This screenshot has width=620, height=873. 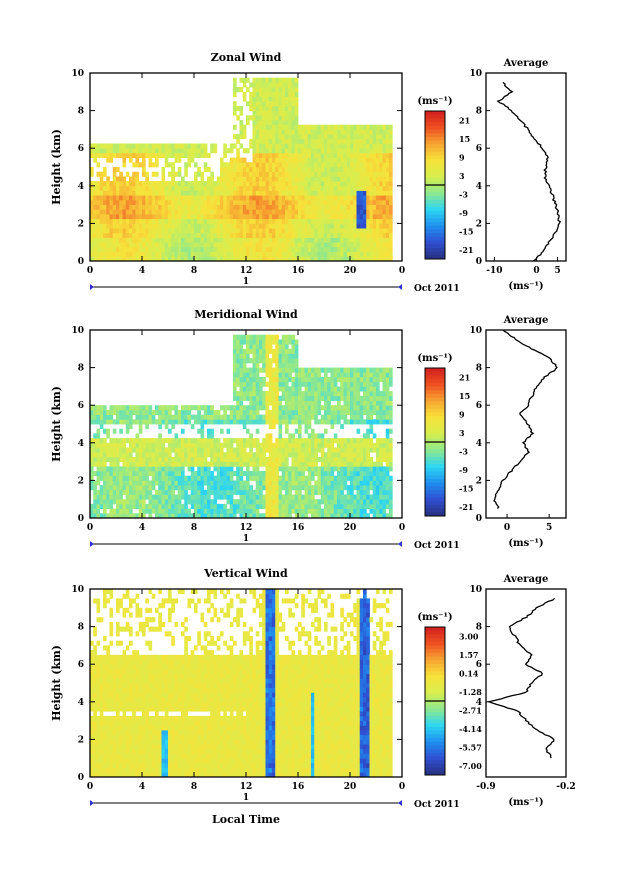 I want to click on colorbar-unit: (ms⁻¹), so click(x=434, y=358).